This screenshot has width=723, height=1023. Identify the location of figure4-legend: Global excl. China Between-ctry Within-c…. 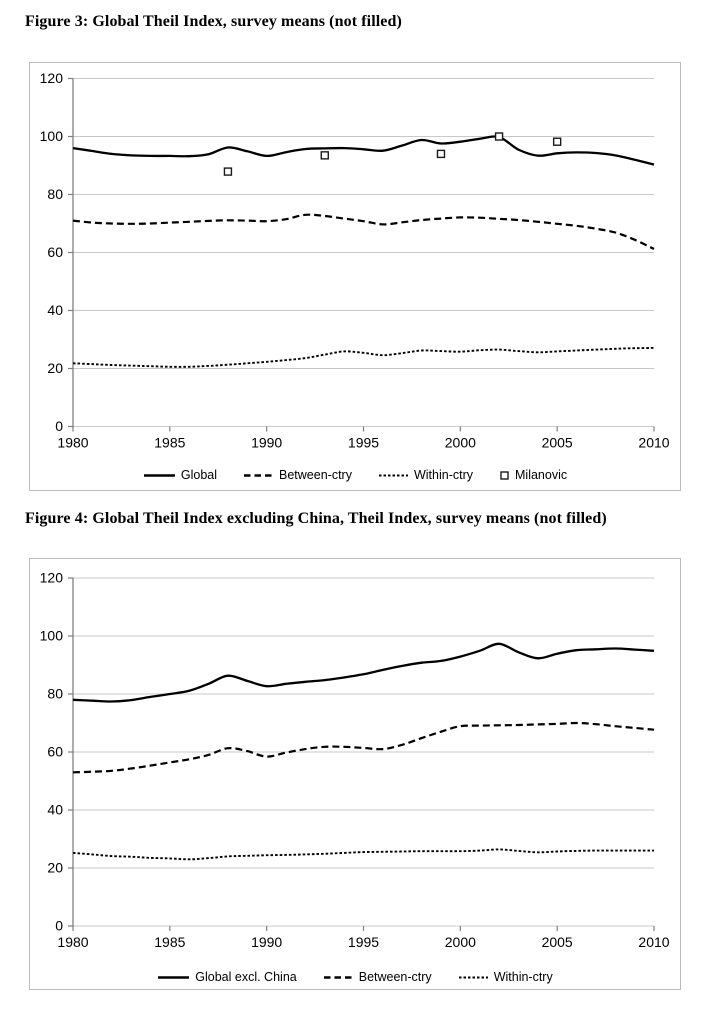
(355, 977).